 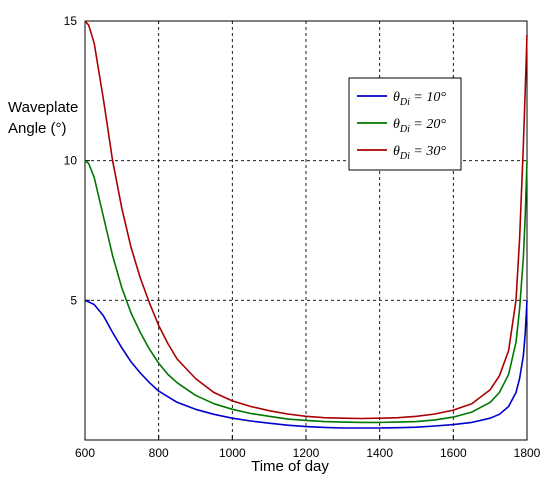 What do you see at coordinates (419, 153) in the screenshot?
I see `legend-label-3: θDi = 30°` at bounding box center [419, 153].